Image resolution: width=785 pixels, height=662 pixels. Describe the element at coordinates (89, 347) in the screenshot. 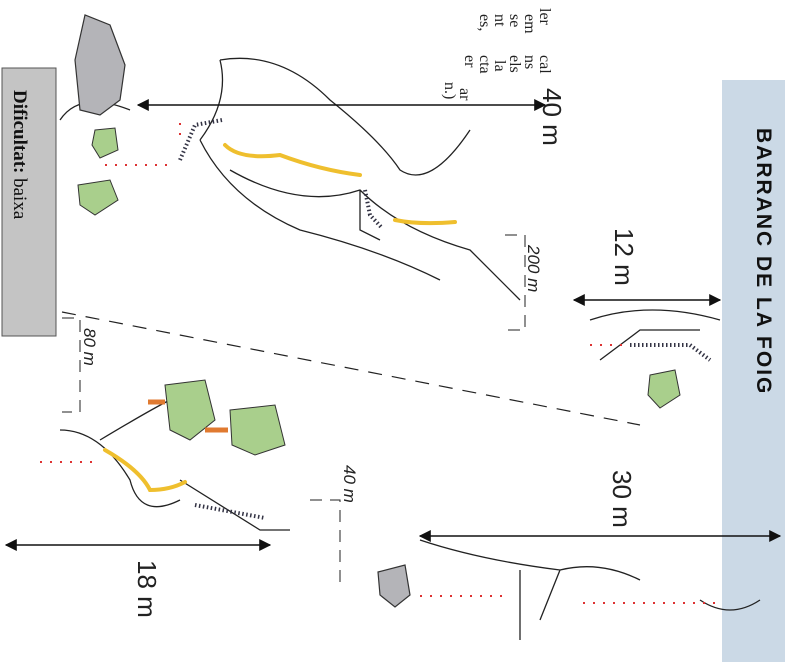

I see `scale-label: 80 m` at that location.